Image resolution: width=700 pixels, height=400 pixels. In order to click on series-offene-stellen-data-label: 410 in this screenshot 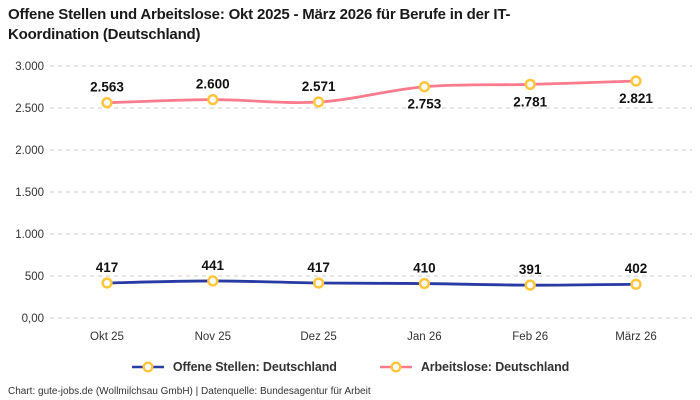, I will do `click(424, 268)`.